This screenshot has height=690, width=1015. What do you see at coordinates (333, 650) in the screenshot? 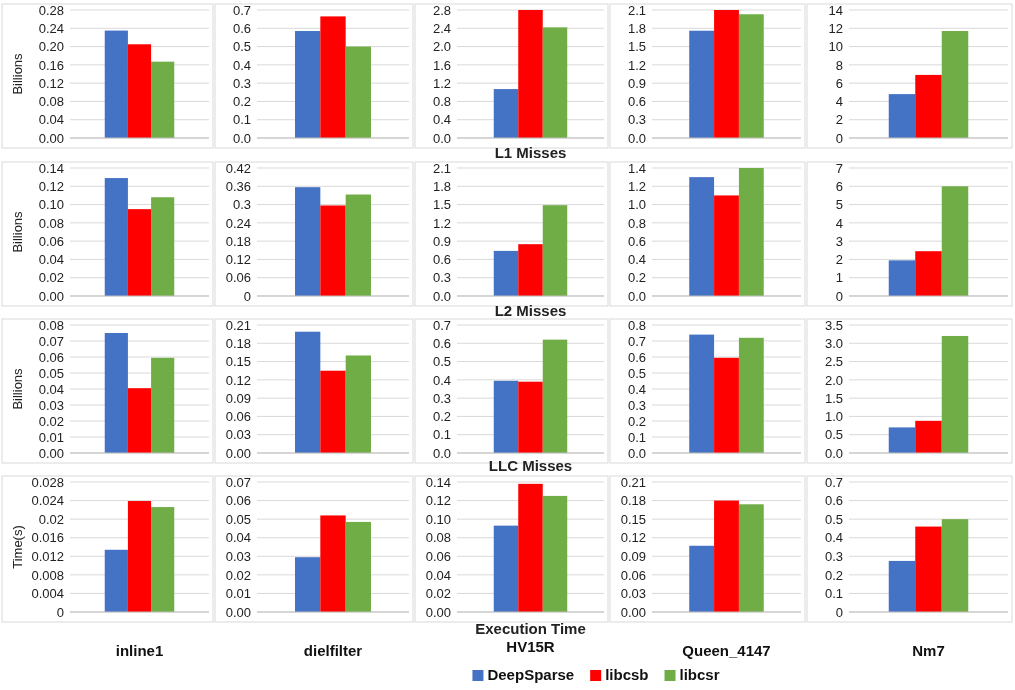
I see `x-tick-label: dielfilter` at bounding box center [333, 650].